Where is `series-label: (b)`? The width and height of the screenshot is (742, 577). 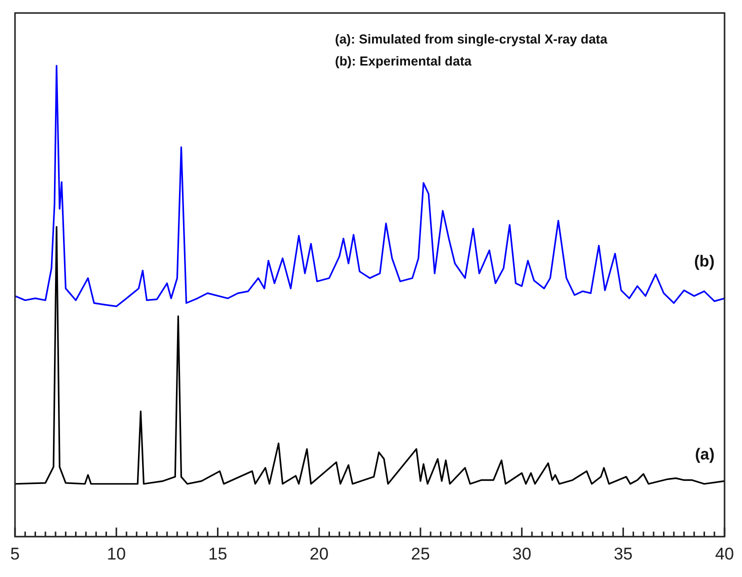
series-label: (b) is located at coordinates (704, 262).